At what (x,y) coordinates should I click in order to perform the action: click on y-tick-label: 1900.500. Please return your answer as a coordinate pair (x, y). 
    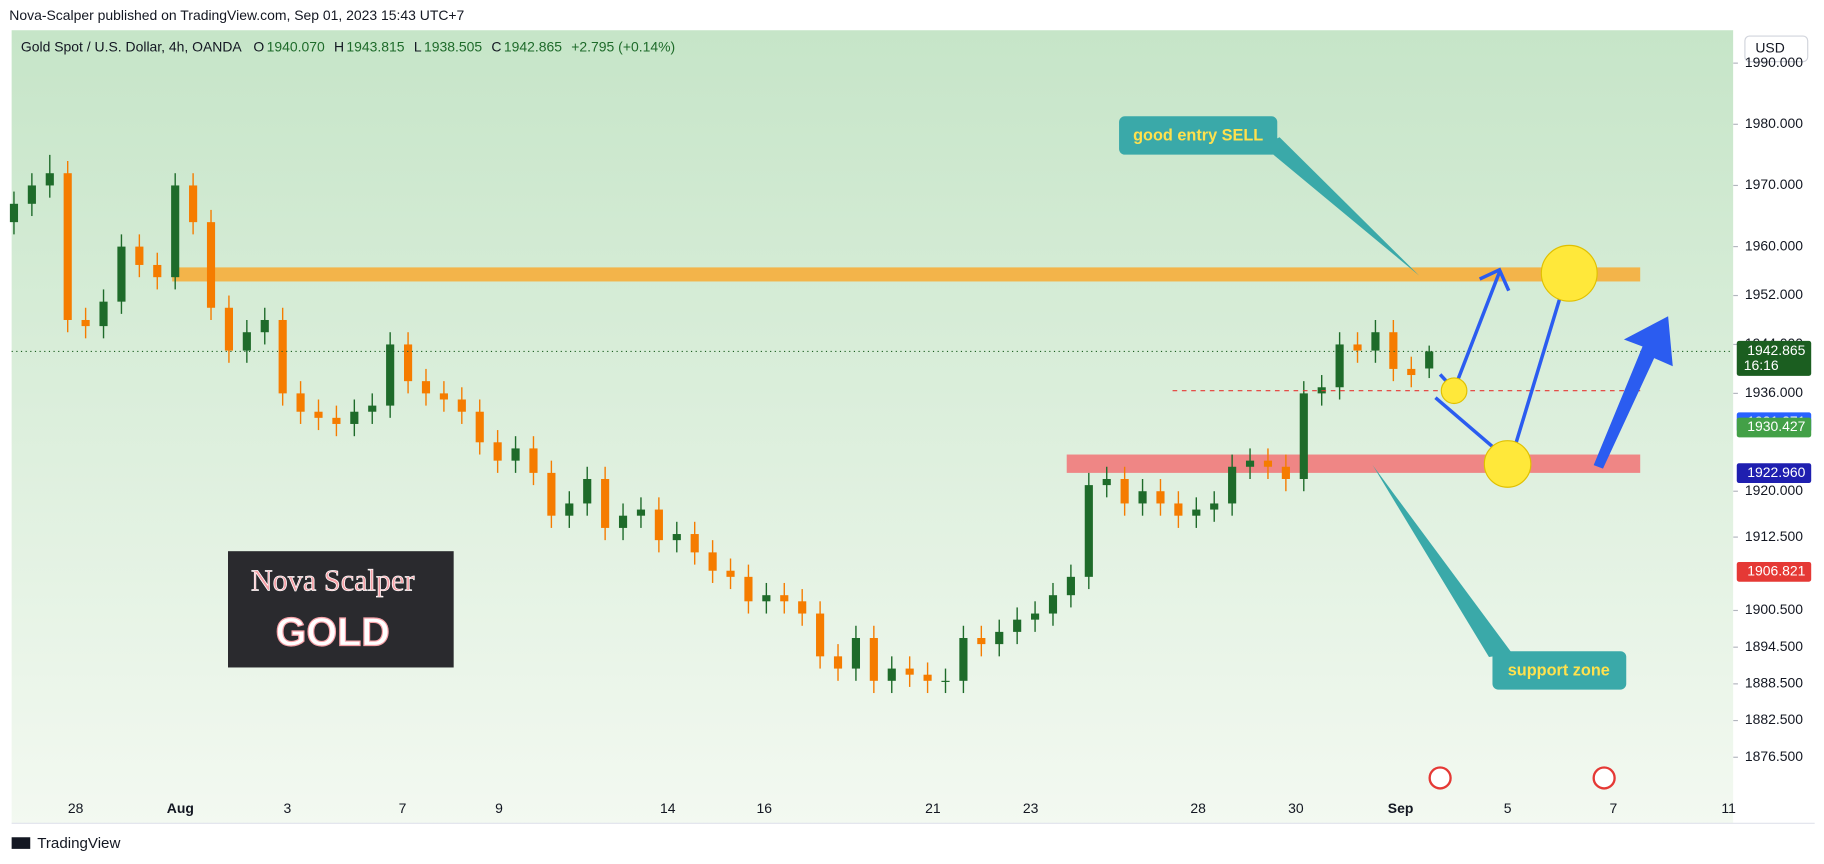
    Looking at the image, I should click on (1774, 609).